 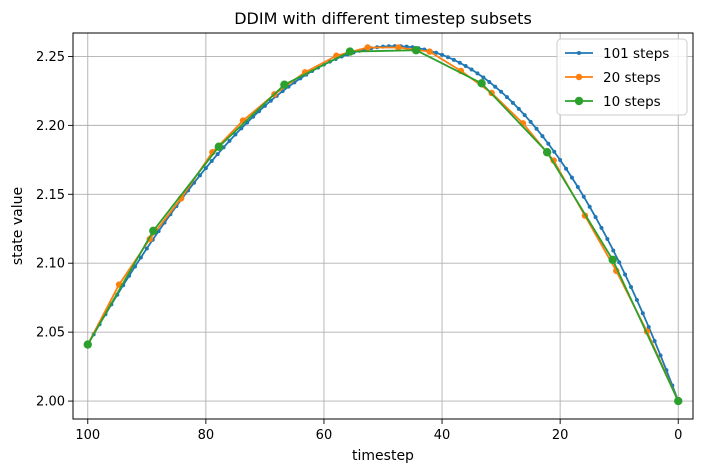 I want to click on x-axis-label: timestep, so click(x=383, y=456).